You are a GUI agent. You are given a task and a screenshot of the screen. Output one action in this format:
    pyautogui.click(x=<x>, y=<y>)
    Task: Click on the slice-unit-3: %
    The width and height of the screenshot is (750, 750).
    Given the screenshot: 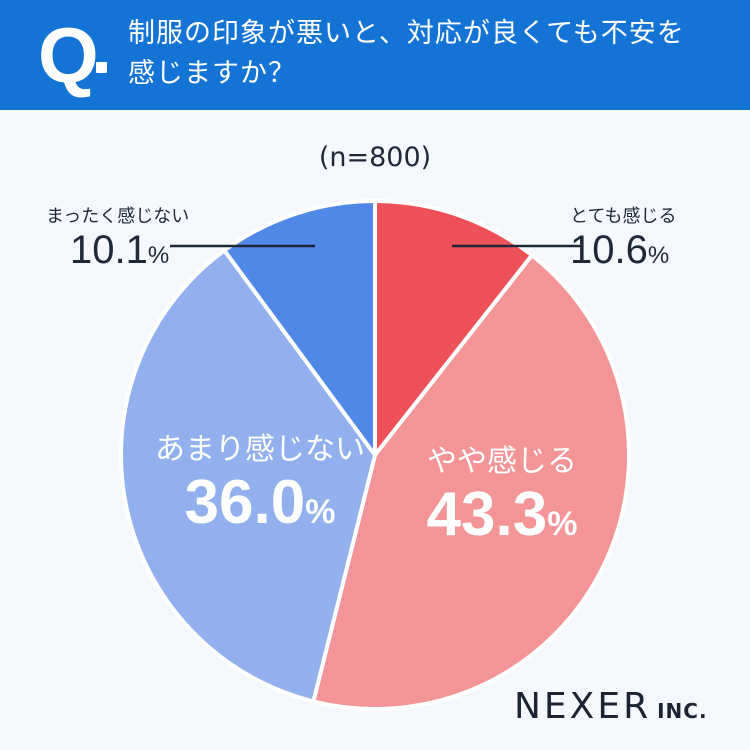 What is the action you would take?
    pyautogui.click(x=158, y=255)
    